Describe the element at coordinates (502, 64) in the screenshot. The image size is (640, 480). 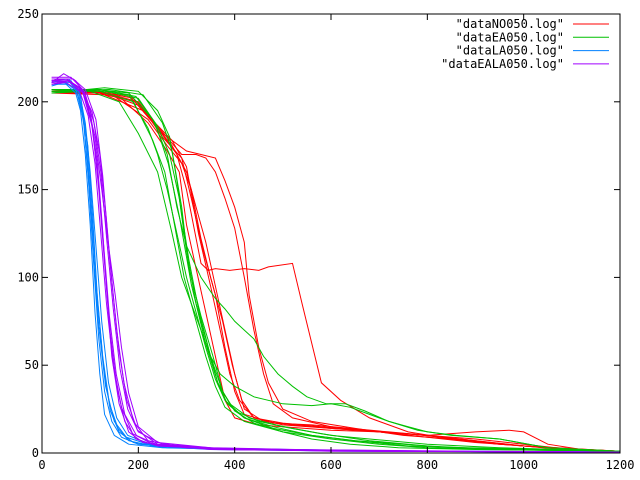
I see `legend-label-3: "dataEALA050.log"` at that location.